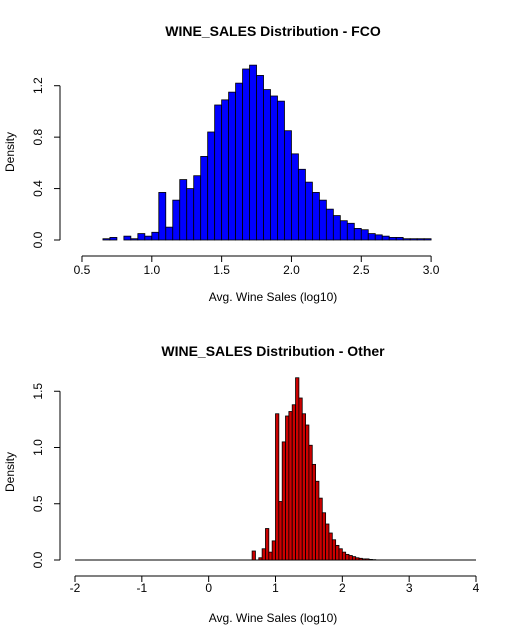 The image size is (520, 640). Describe the element at coordinates (409, 588) in the screenshot. I see `x-tick-label: 3` at that location.